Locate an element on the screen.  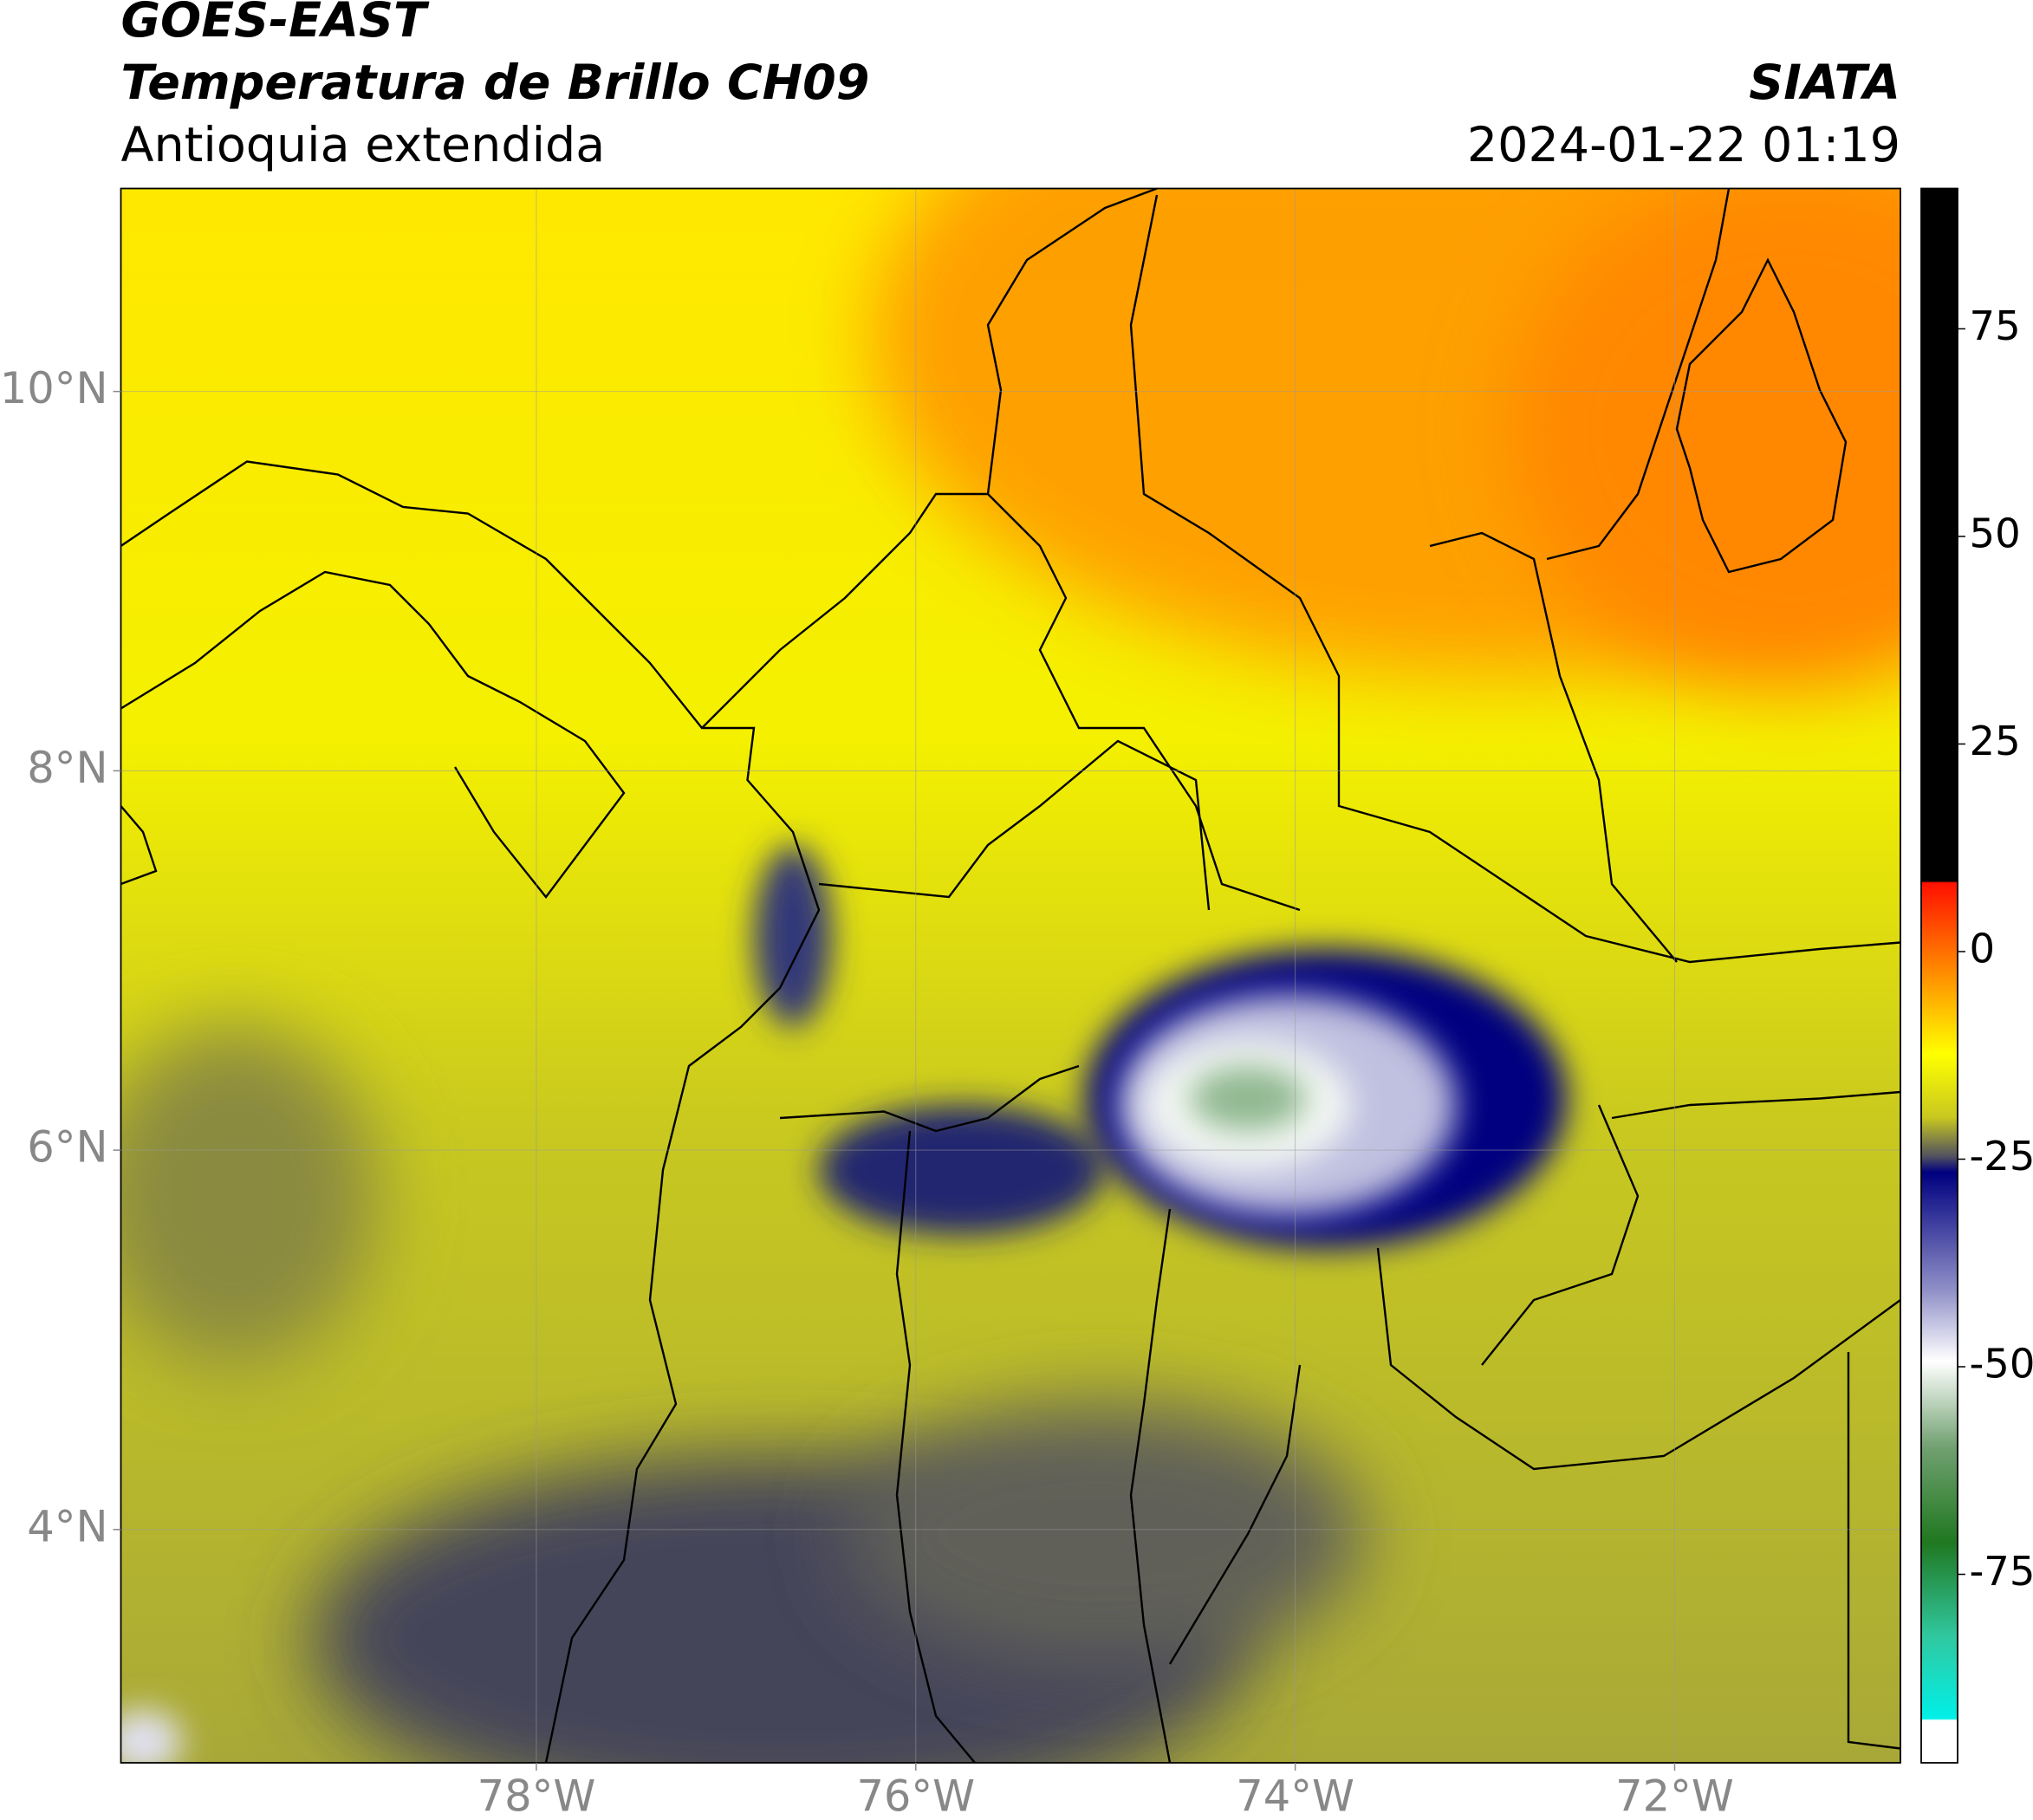
y-tick-label: 4°N is located at coordinates (67, 1526).